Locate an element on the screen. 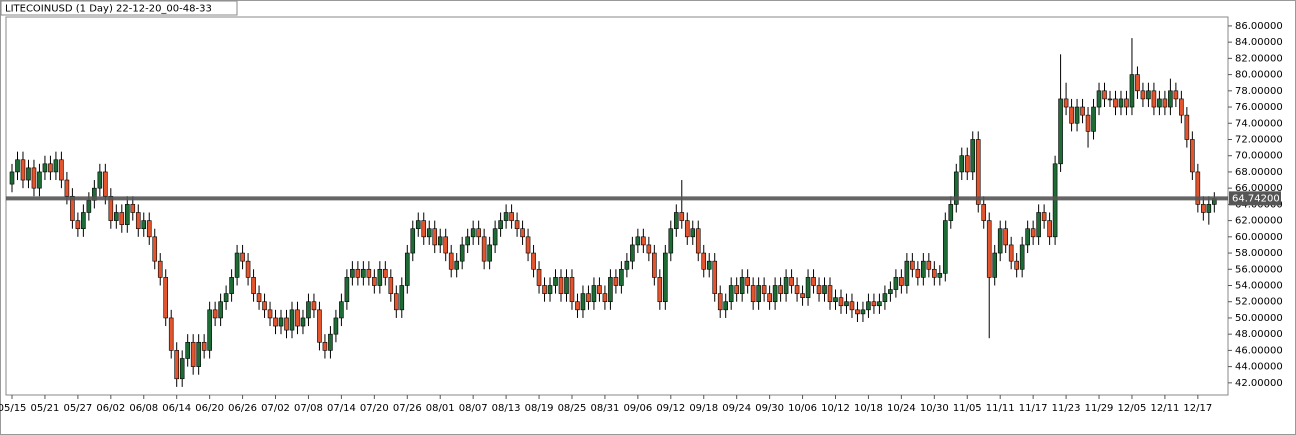 The height and width of the screenshot is (435, 1296). x-tick-label: 12/11 is located at coordinates (1164, 408).